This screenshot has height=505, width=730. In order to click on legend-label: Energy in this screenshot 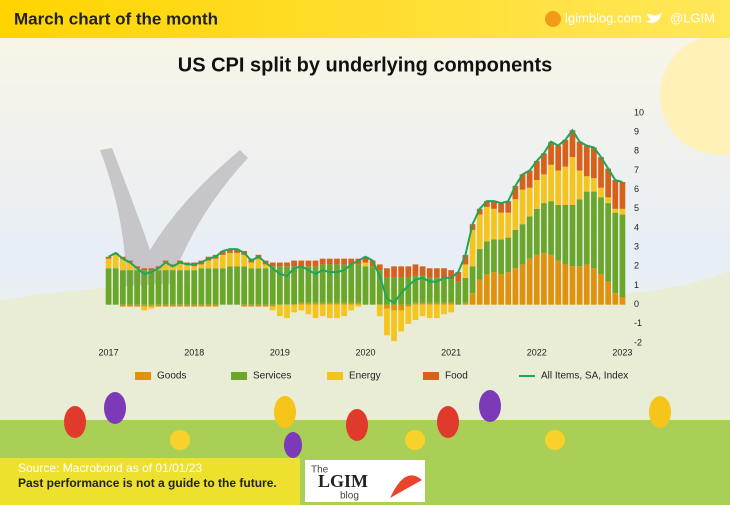, I will do `click(365, 376)`.